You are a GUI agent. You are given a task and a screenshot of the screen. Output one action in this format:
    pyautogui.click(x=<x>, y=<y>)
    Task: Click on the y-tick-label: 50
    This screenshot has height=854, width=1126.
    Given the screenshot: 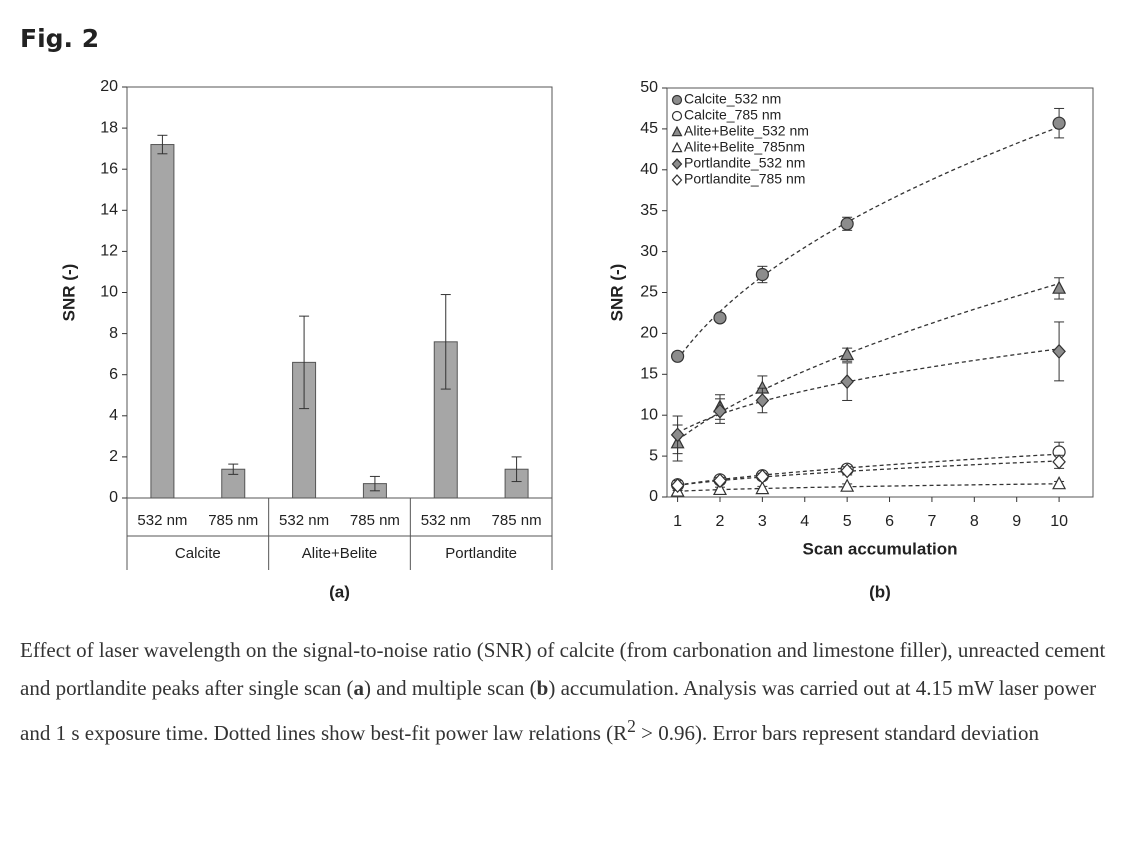 What is the action you would take?
    pyautogui.click(x=649, y=87)
    